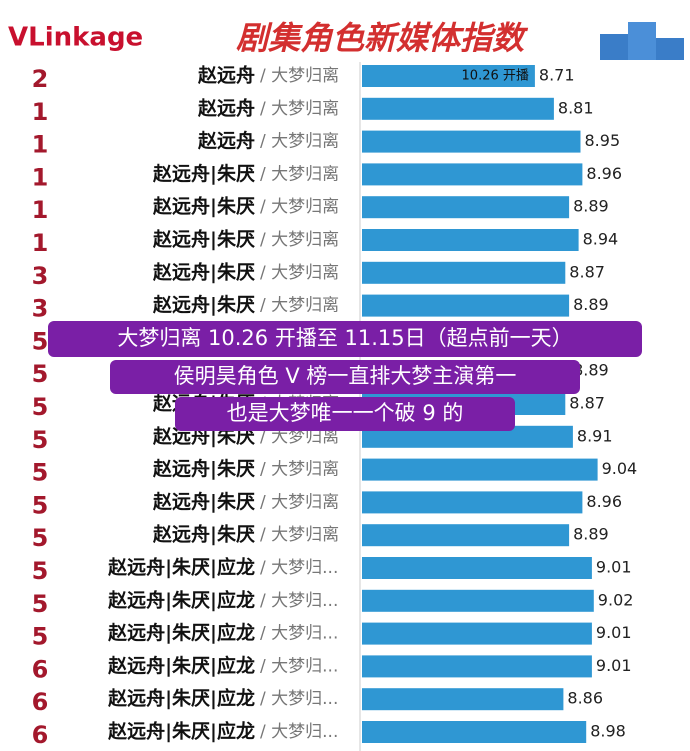  I want to click on value-label: 8.71, so click(557, 75).